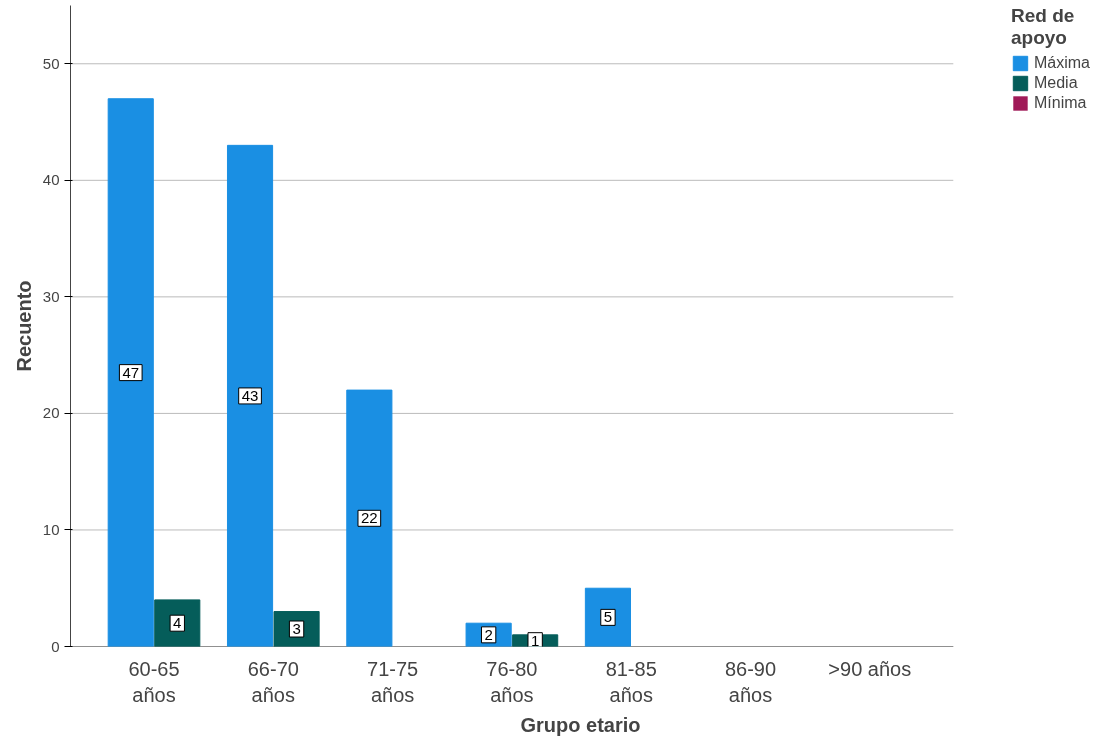  What do you see at coordinates (1043, 27) in the screenshot?
I see `legend-title: Red de apoyo` at bounding box center [1043, 27].